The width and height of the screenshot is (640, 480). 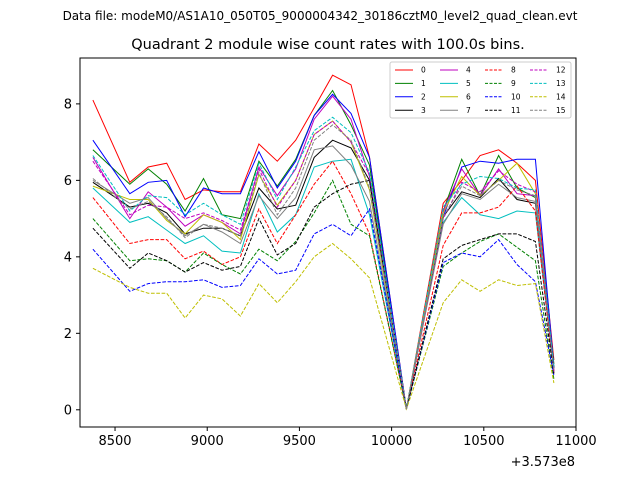 I want to click on legend-label-14: 14, so click(x=561, y=96).